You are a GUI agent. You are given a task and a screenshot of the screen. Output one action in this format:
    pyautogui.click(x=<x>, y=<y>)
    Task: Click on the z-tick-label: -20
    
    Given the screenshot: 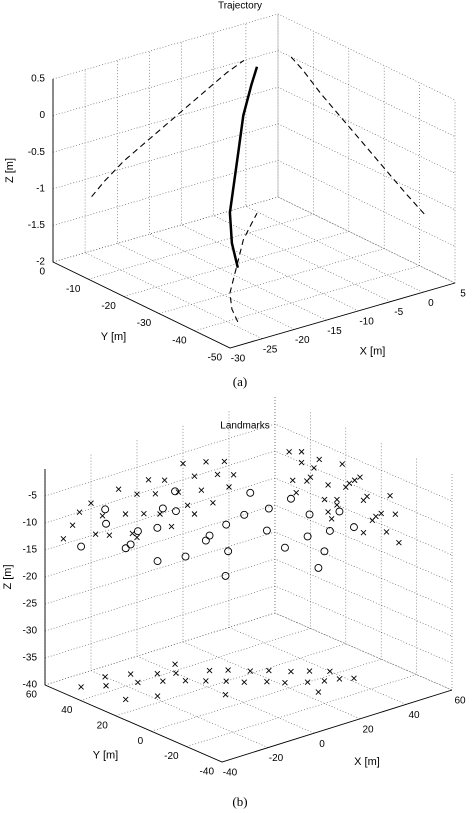 What is the action you would take?
    pyautogui.click(x=30, y=577)
    